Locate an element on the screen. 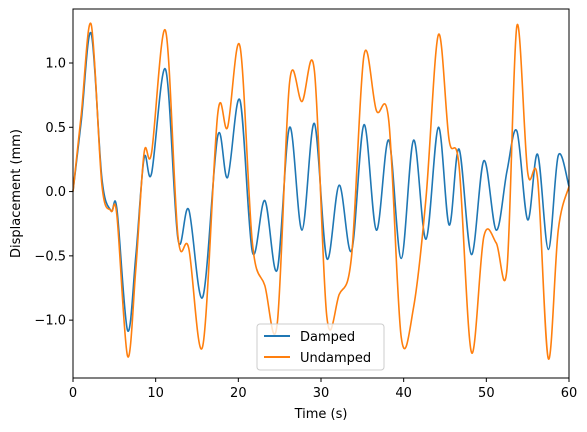  y-tick-label: 1.0 is located at coordinates (55, 64).